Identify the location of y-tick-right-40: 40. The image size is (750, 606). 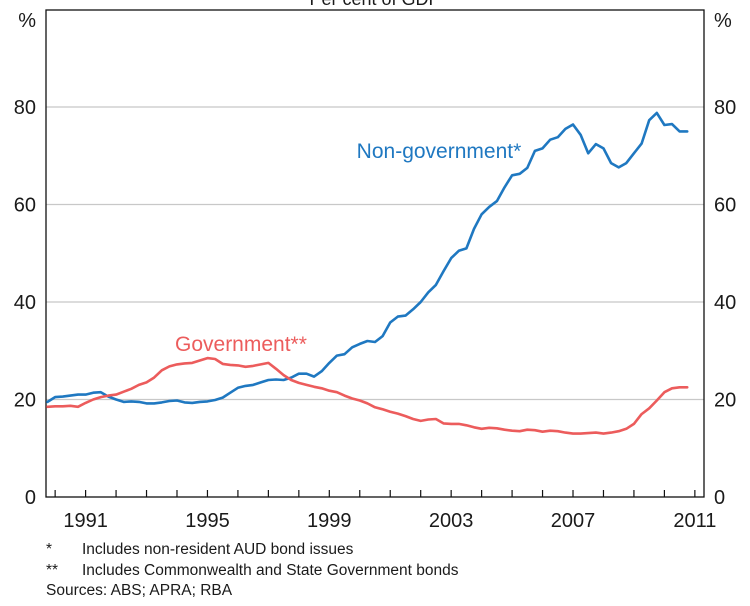
(725, 303).